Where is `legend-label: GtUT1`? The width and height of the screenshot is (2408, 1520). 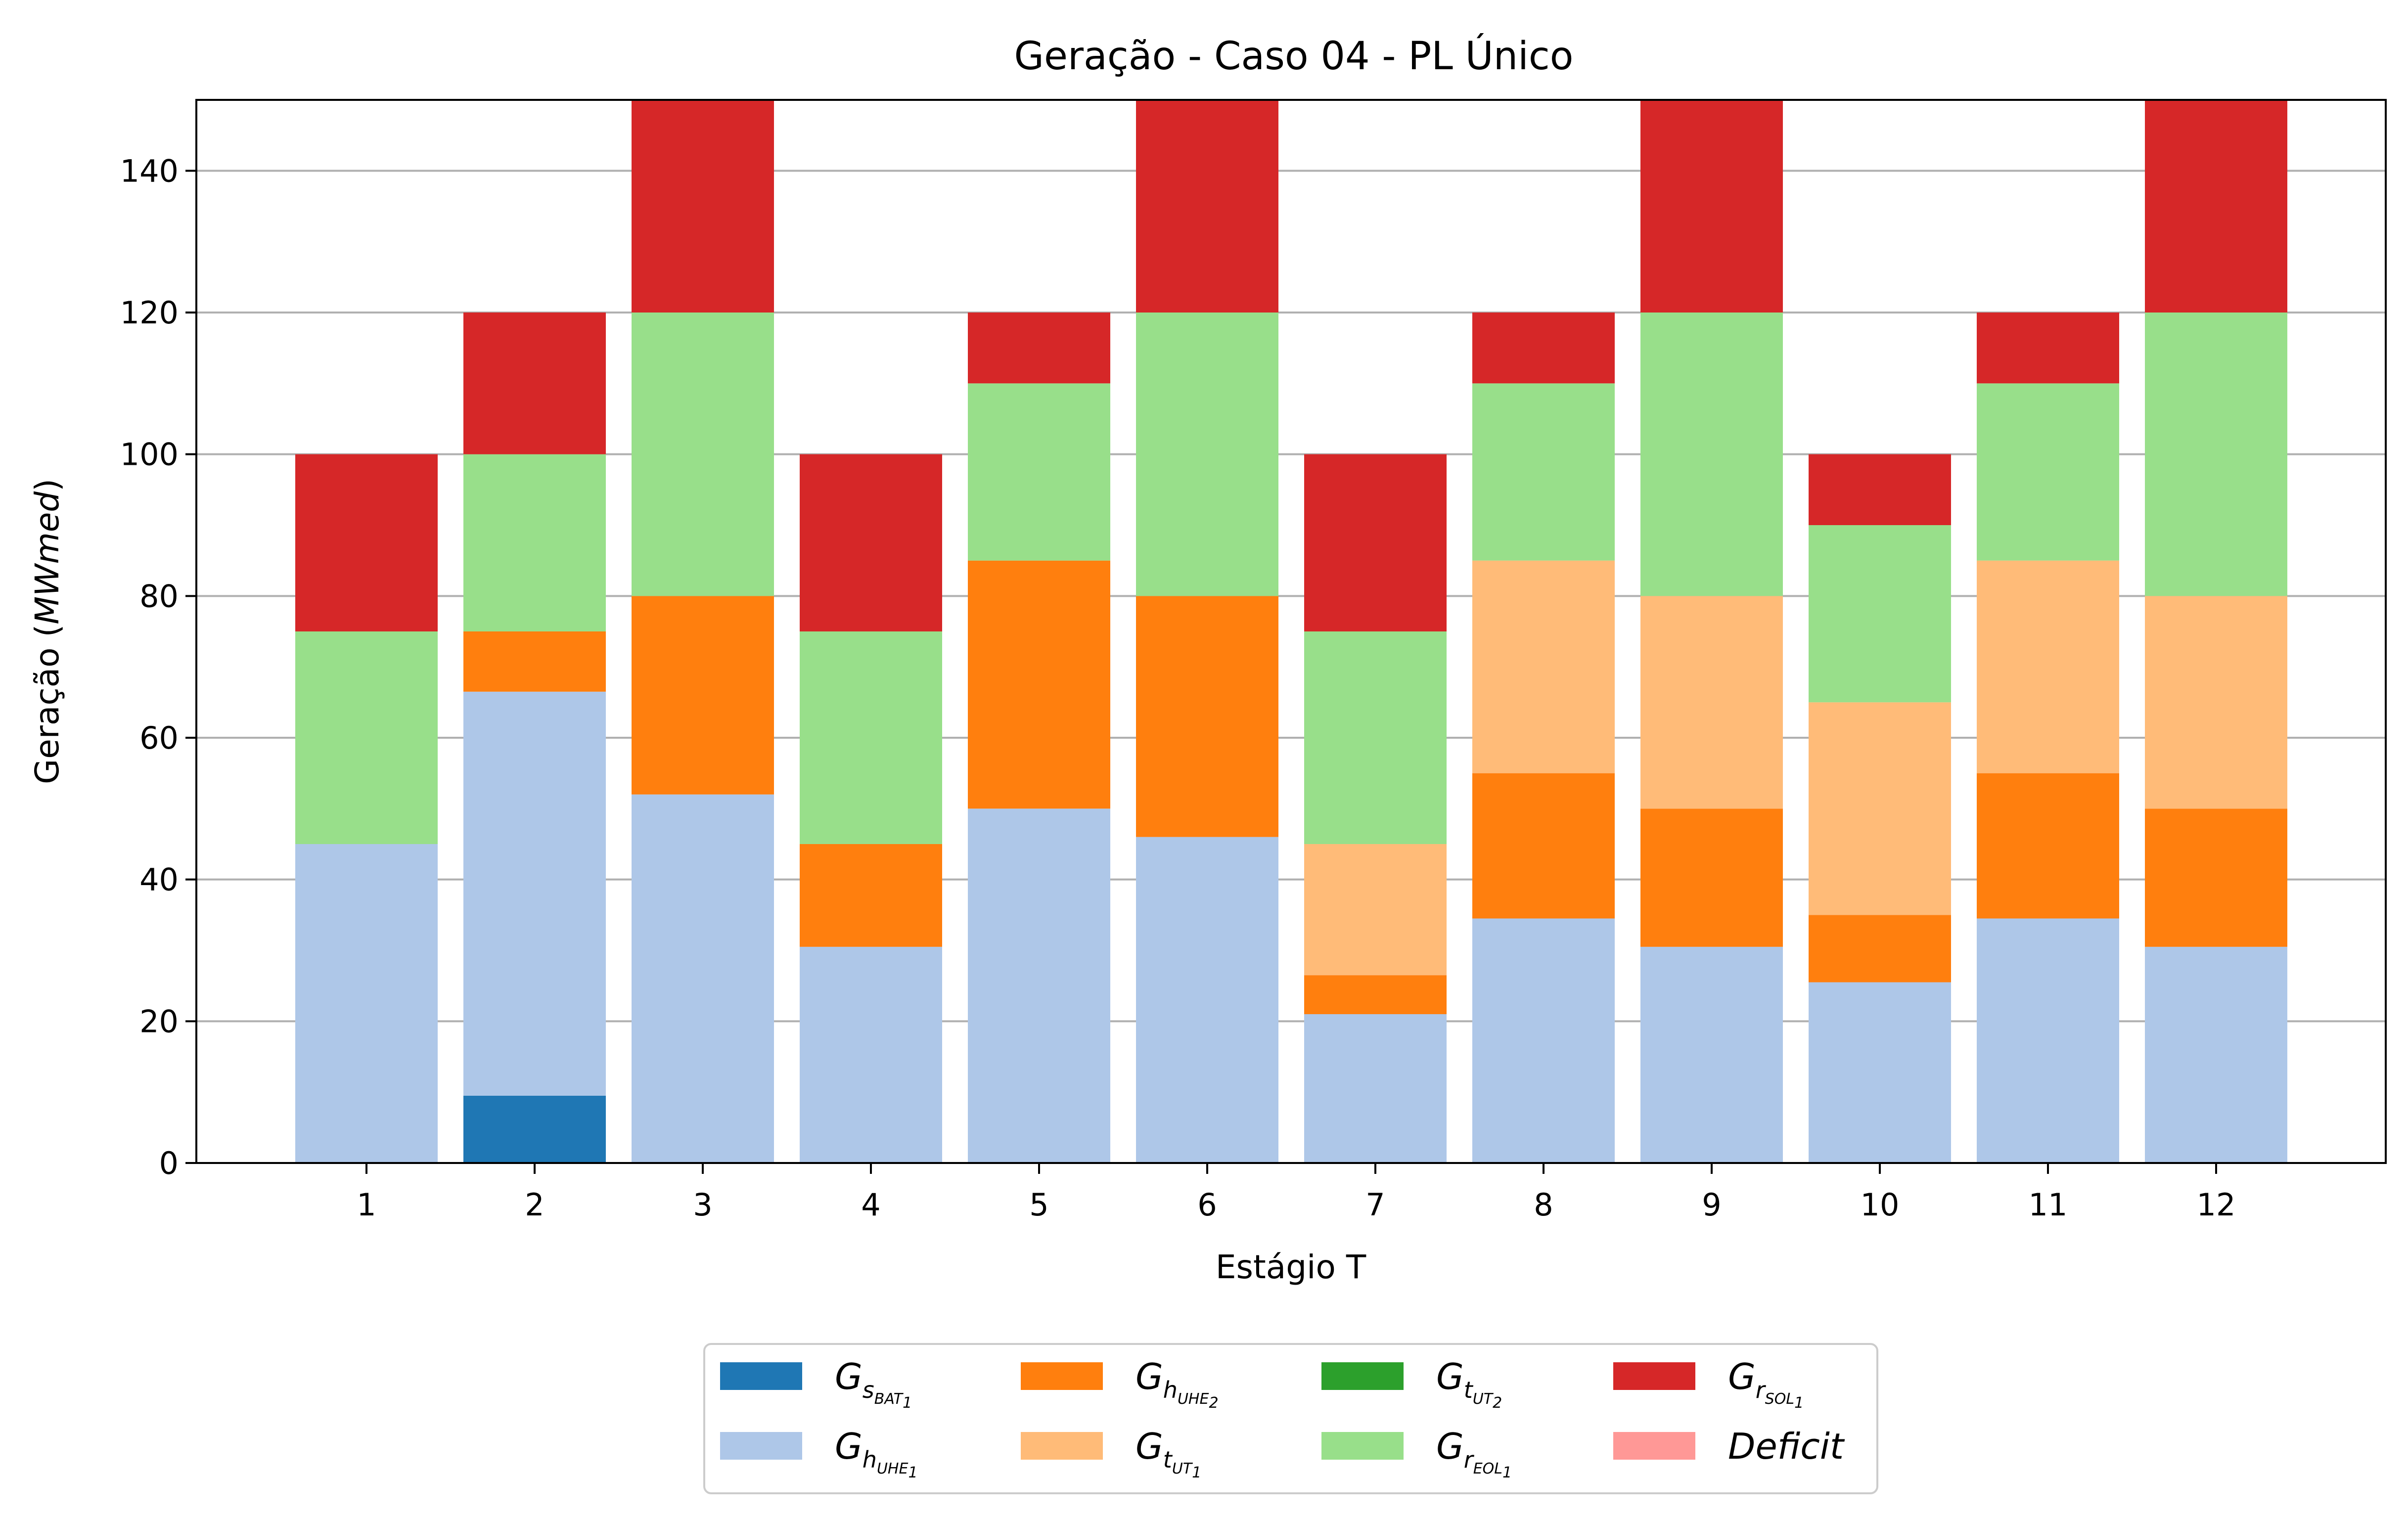 legend-label: GtUT1 is located at coordinates (1168, 1453).